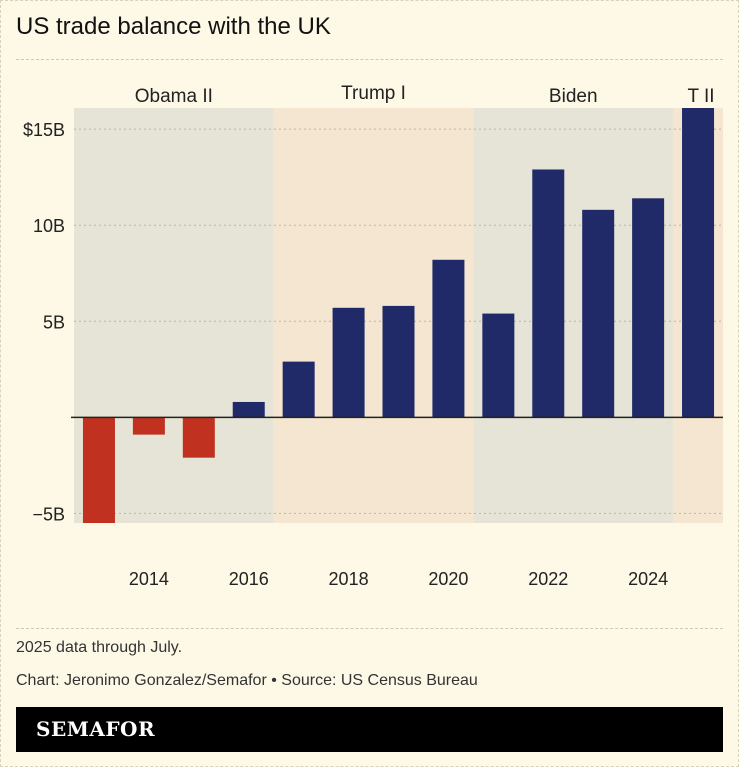 Image resolution: width=739 pixels, height=767 pixels. Describe the element at coordinates (49, 226) in the screenshot. I see `y-tick-label: 10B` at that location.